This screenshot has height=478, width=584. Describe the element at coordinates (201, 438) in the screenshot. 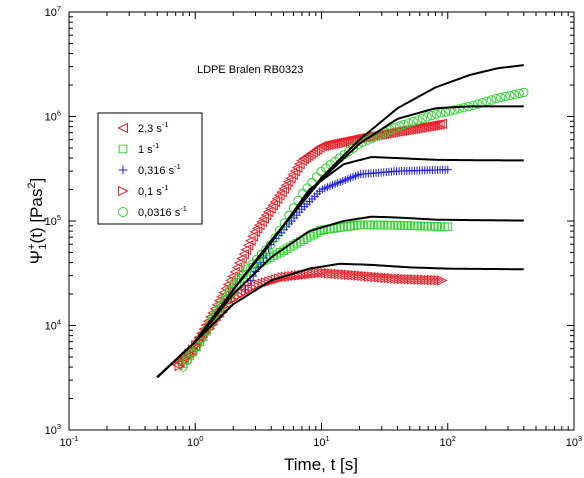

I see `x-tick-exp: 0` at that location.